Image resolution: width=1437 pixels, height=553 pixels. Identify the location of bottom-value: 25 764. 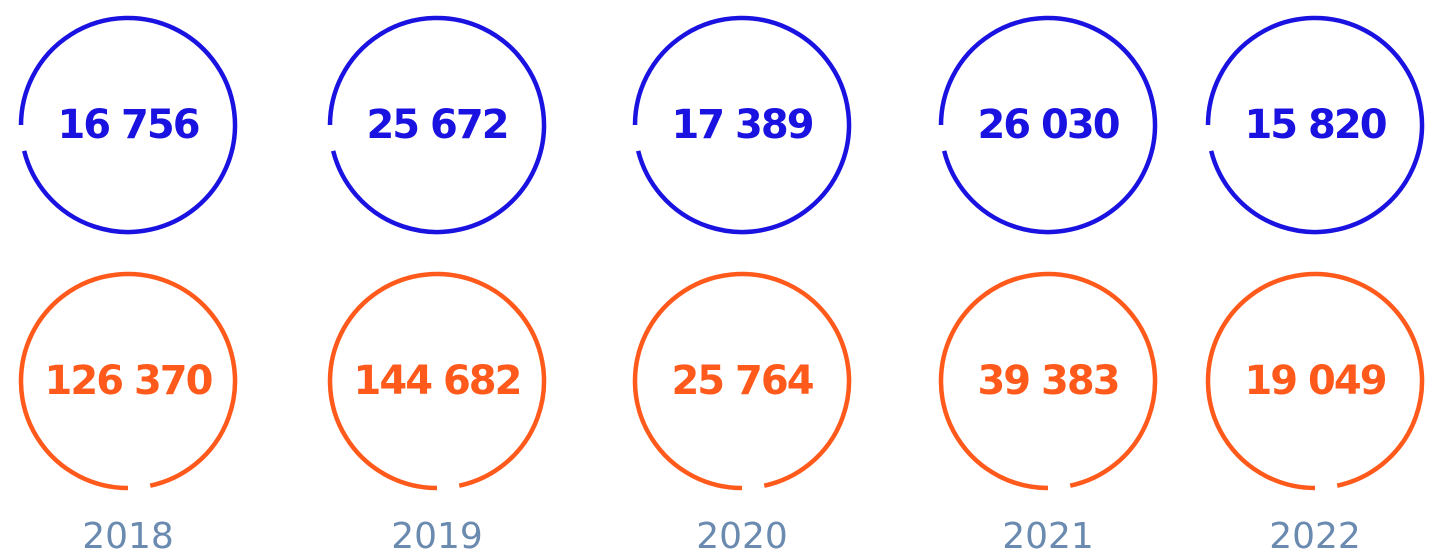
(741, 381).